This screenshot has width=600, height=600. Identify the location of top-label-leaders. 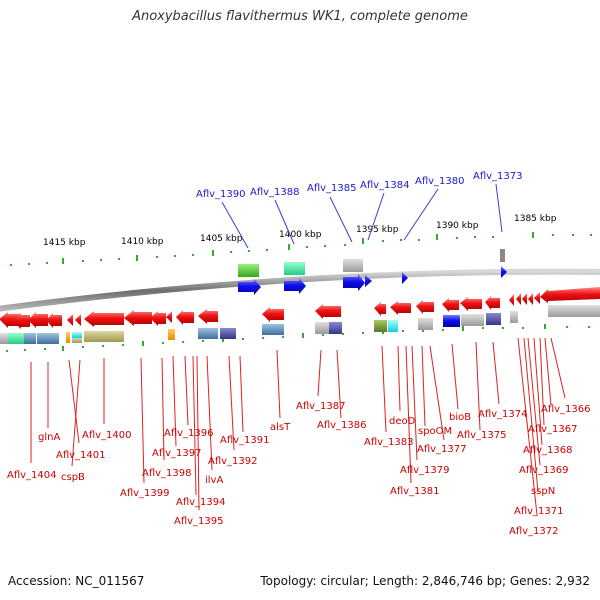
(362, 216).